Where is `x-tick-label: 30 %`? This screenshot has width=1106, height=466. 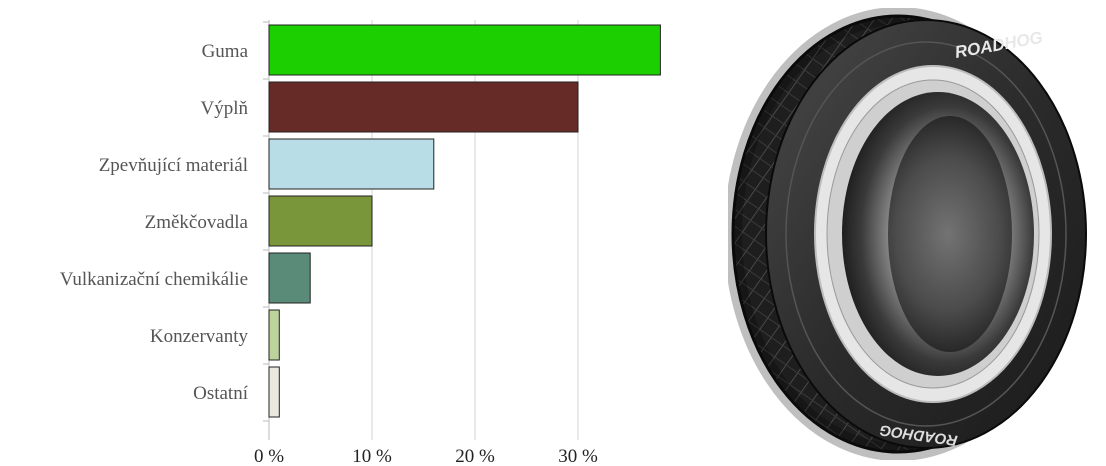 x-tick-label: 30 % is located at coordinates (578, 456).